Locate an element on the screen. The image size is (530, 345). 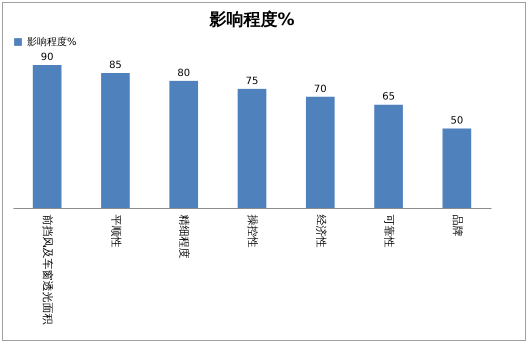
x-tick-label: 前挡风及车窗透光面积 is located at coordinates (47, 269).